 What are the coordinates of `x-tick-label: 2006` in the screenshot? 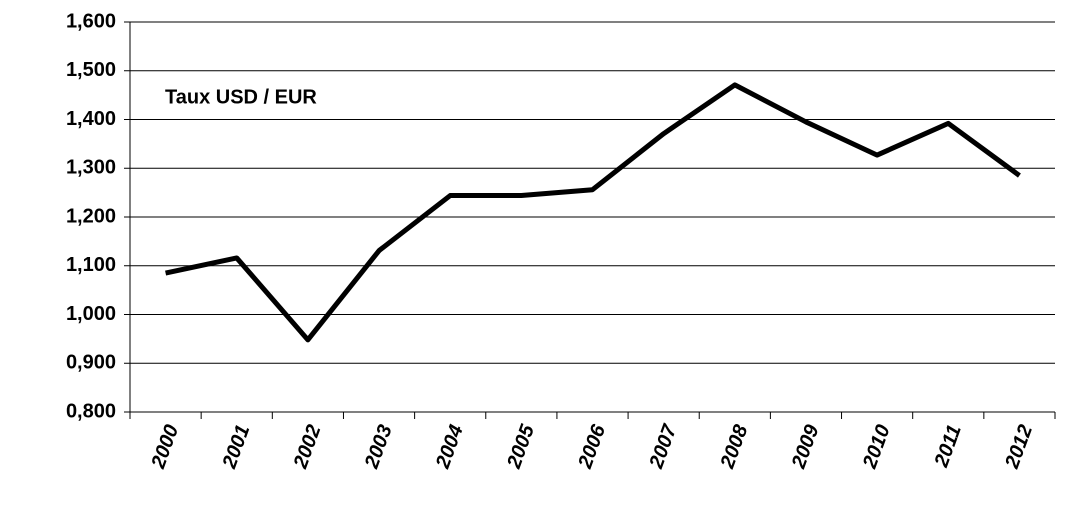 It's located at (592, 446).